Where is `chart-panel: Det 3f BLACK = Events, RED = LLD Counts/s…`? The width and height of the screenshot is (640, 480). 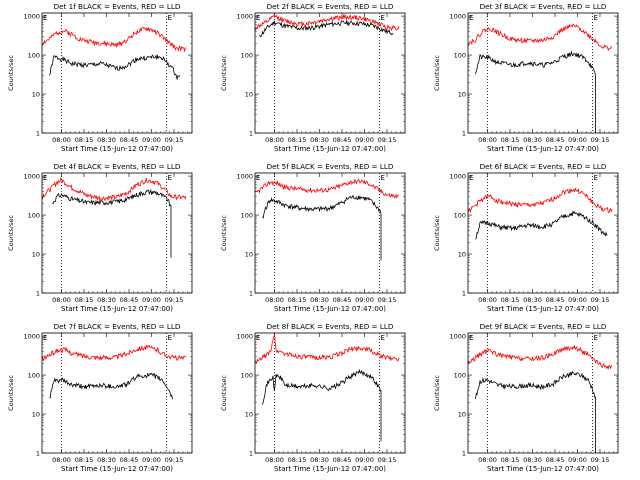
chart-panel: Det 3f BLACK = Events, RED = LLD Counts/s… is located at coordinates (526, 77).